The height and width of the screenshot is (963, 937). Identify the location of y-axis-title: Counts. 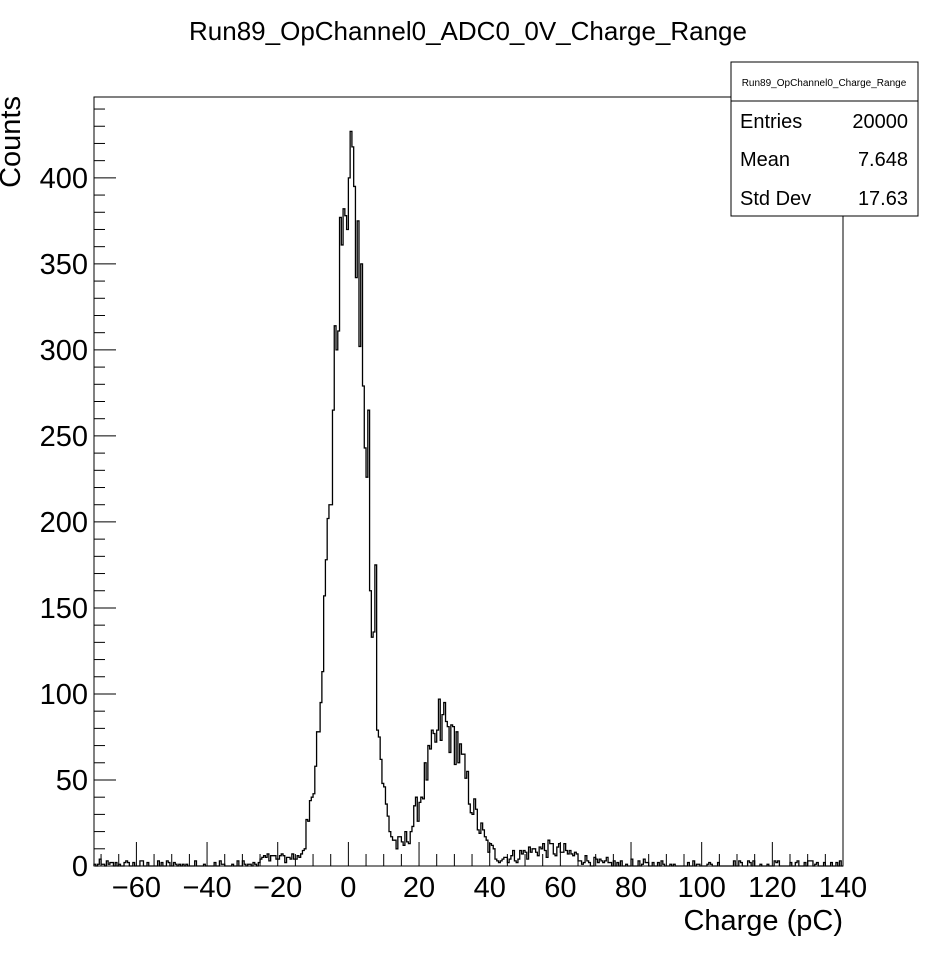
(13, 142).